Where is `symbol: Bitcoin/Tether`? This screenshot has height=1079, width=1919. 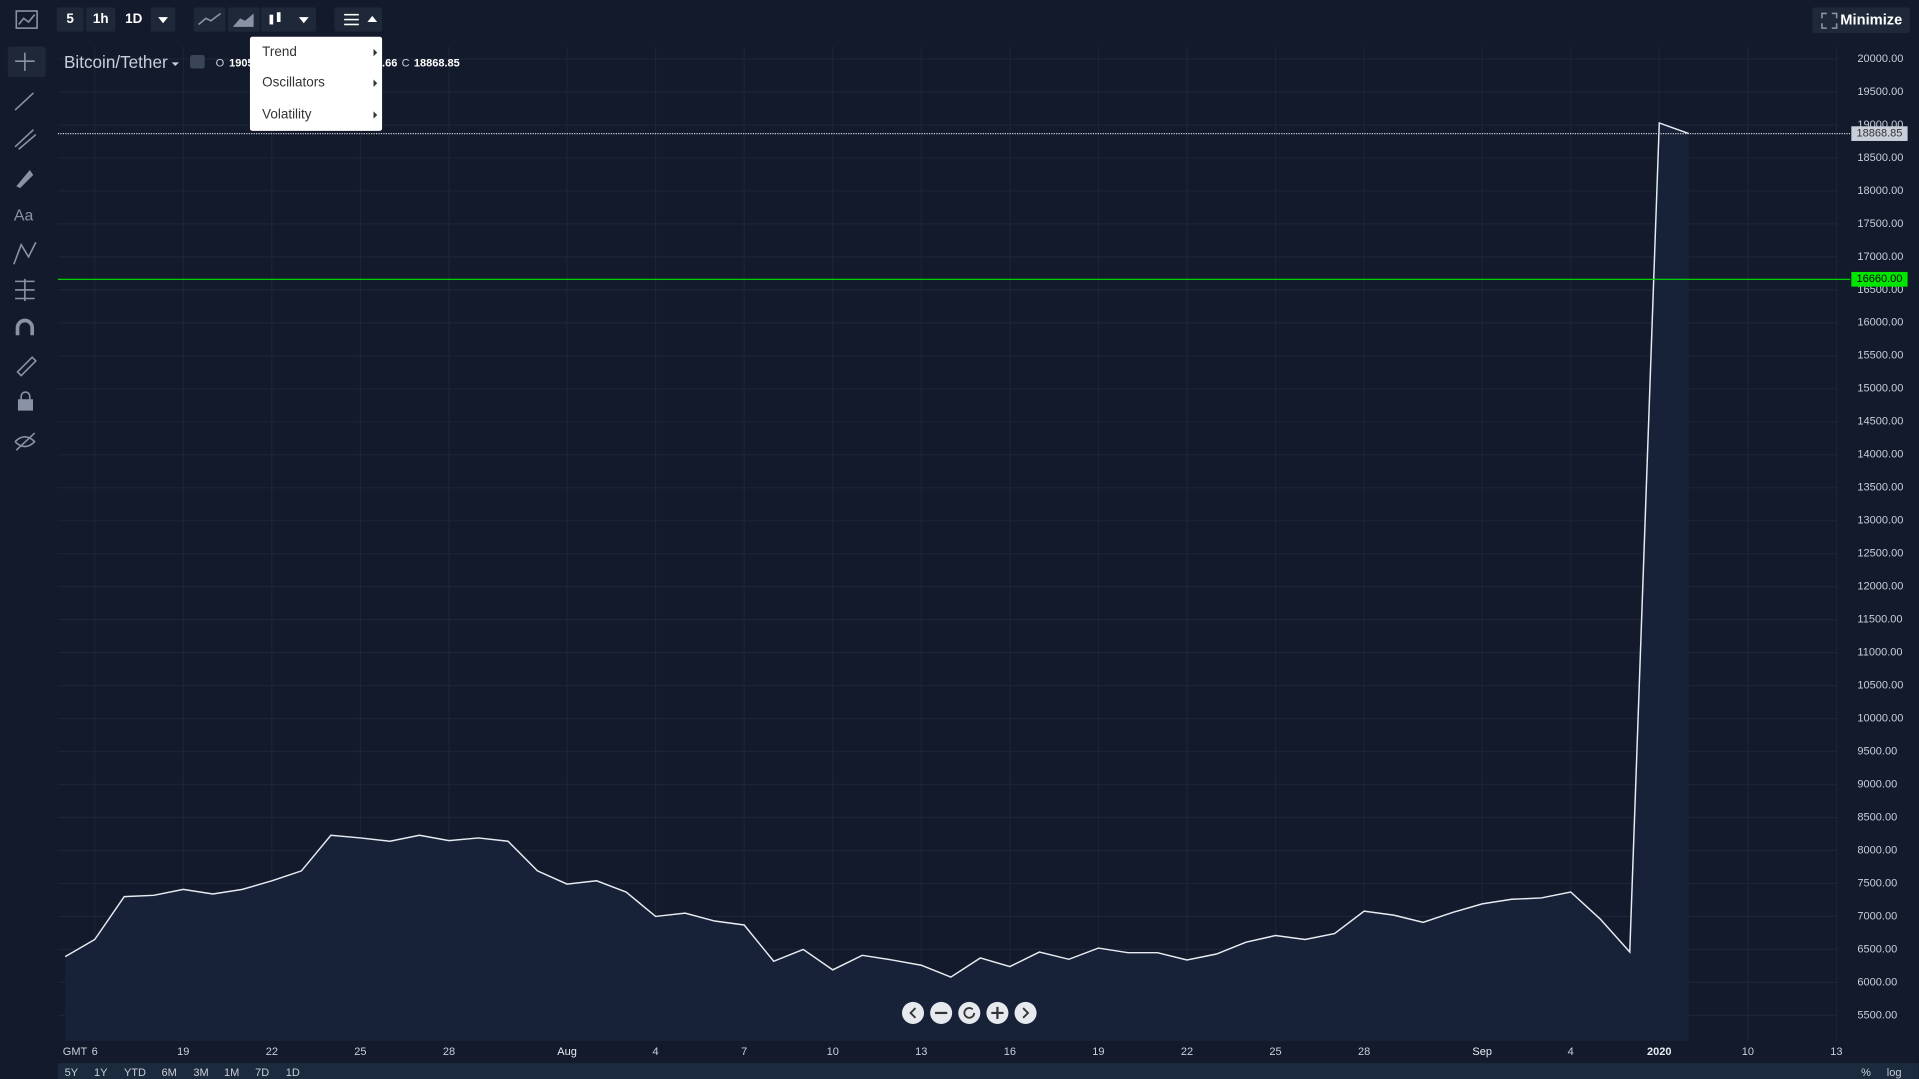
symbol: Bitcoin/Tether is located at coordinates (116, 62).